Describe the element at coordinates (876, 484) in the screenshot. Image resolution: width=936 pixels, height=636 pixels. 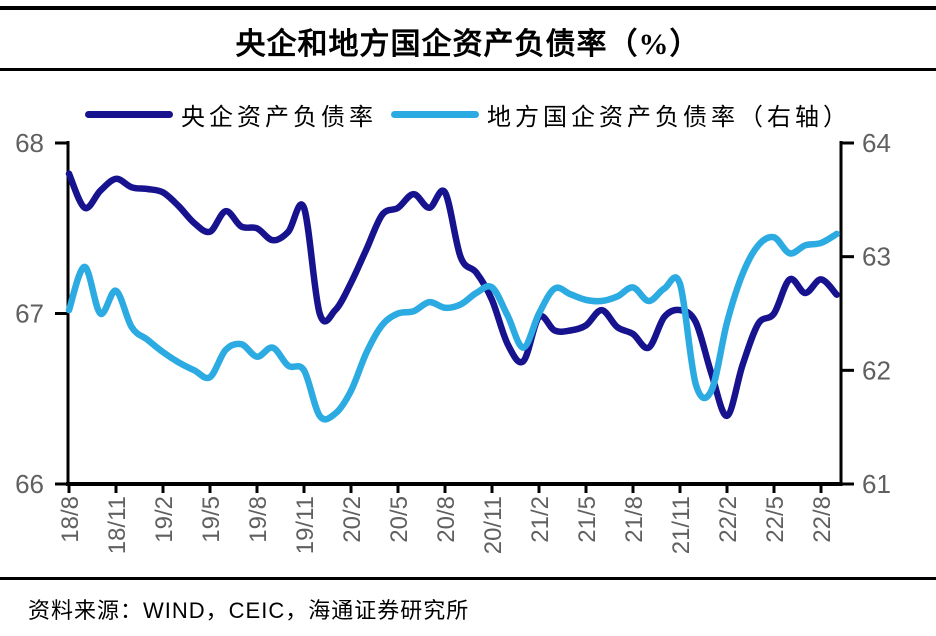
I see `y-axis-right-tick-label: 61` at that location.